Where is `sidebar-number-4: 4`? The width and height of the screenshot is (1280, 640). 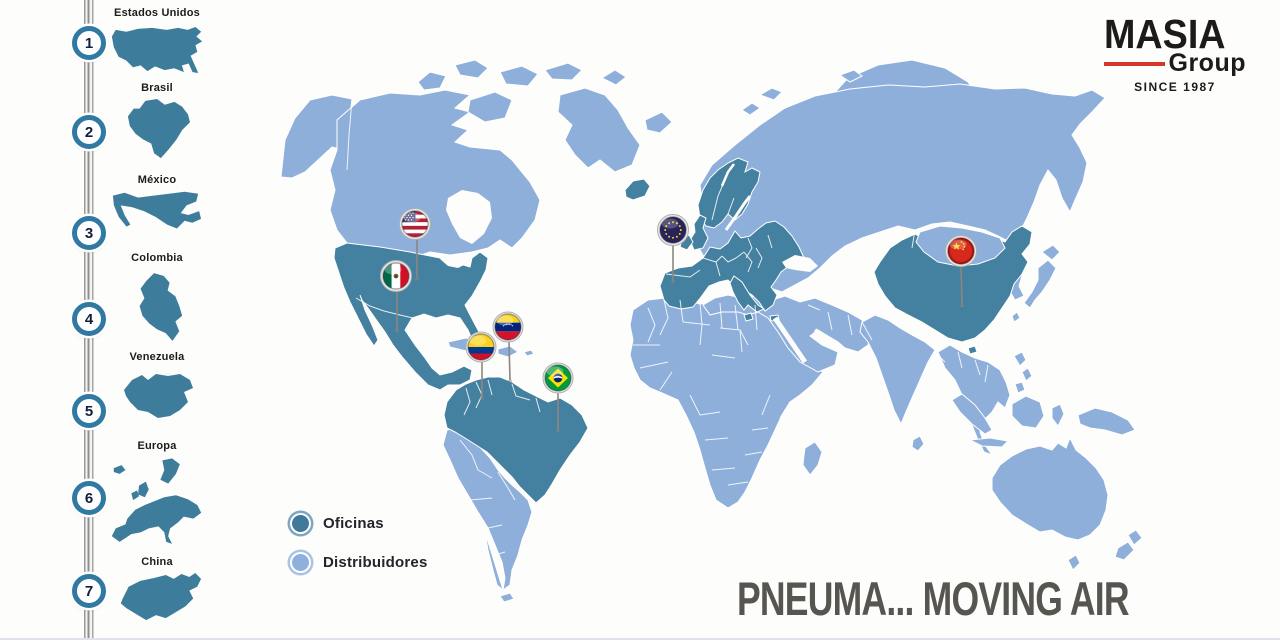
sidebar-number-4: 4 is located at coordinates (89, 319).